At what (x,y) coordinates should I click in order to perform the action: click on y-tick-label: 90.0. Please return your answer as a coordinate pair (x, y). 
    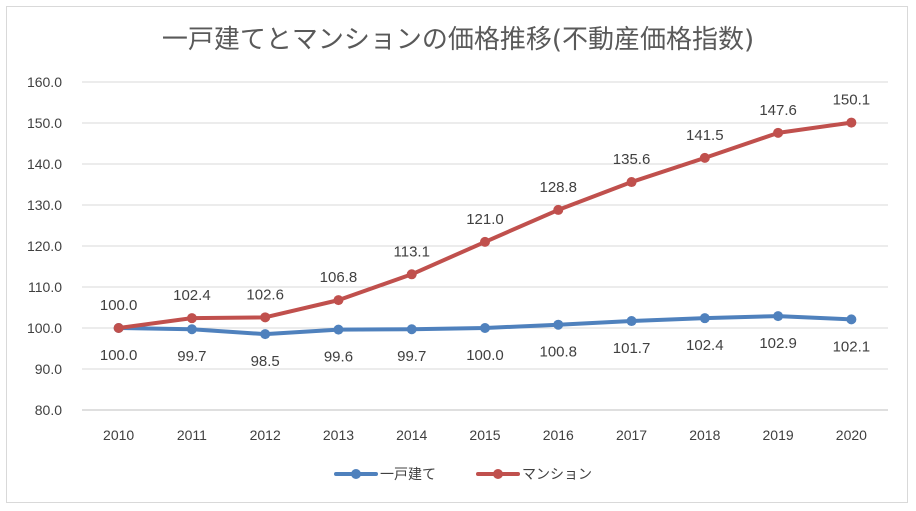
    Looking at the image, I should click on (48, 369).